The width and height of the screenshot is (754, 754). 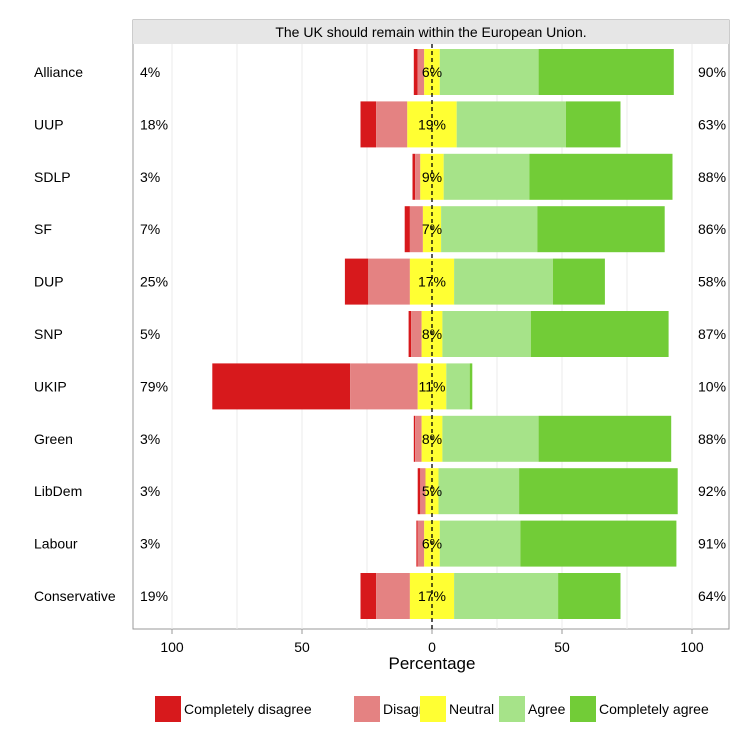 I want to click on legend-label: Neutral, so click(x=471, y=709).